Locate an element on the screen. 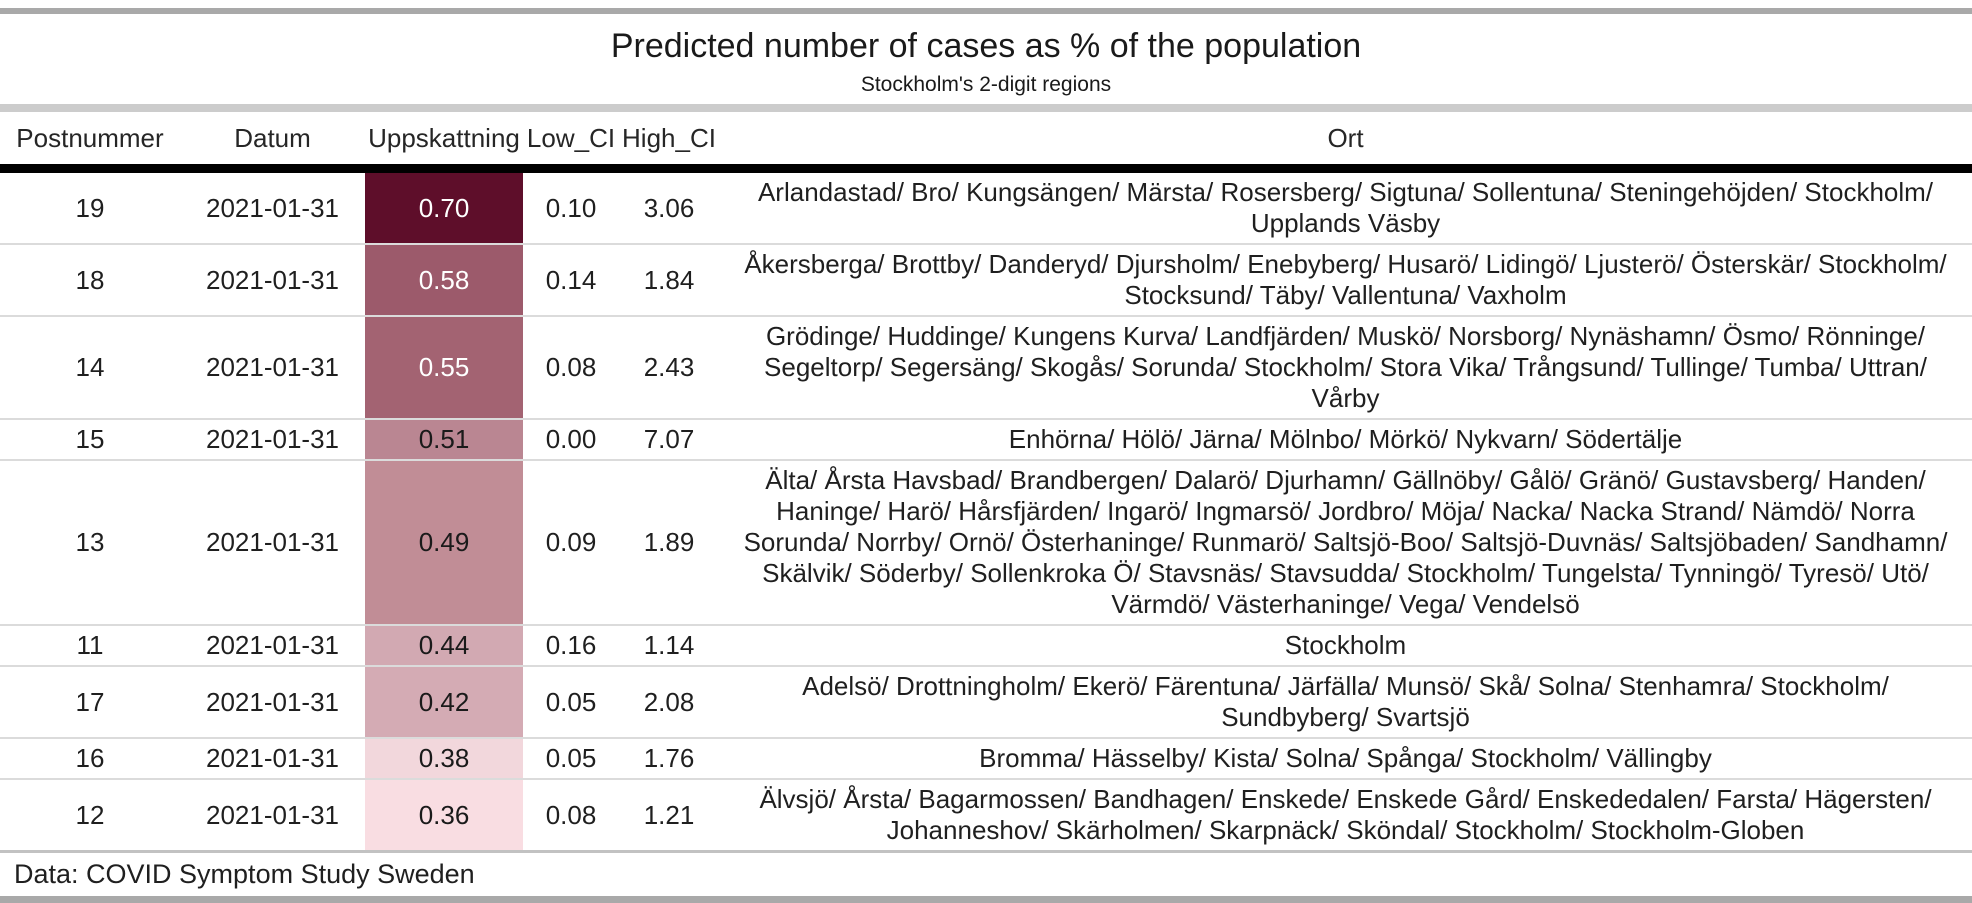 This screenshot has width=1972, height=903. column-header-postnummer: Postnummer is located at coordinates (90, 142).